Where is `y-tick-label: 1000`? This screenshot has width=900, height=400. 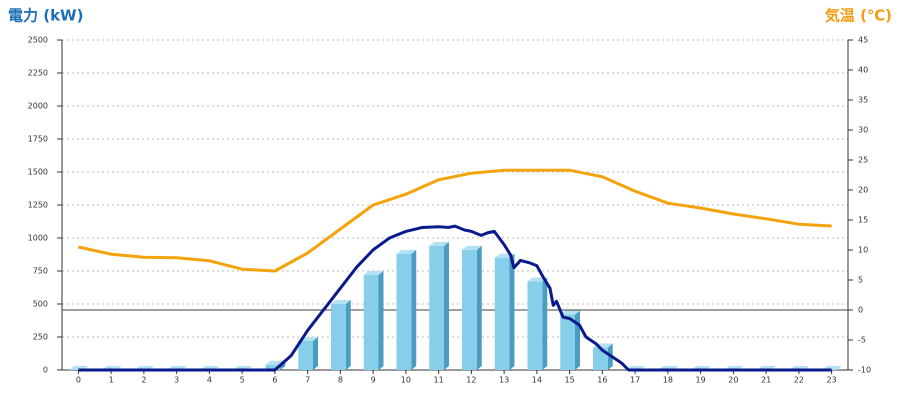 y-tick-label: 1000 is located at coordinates (38, 238).